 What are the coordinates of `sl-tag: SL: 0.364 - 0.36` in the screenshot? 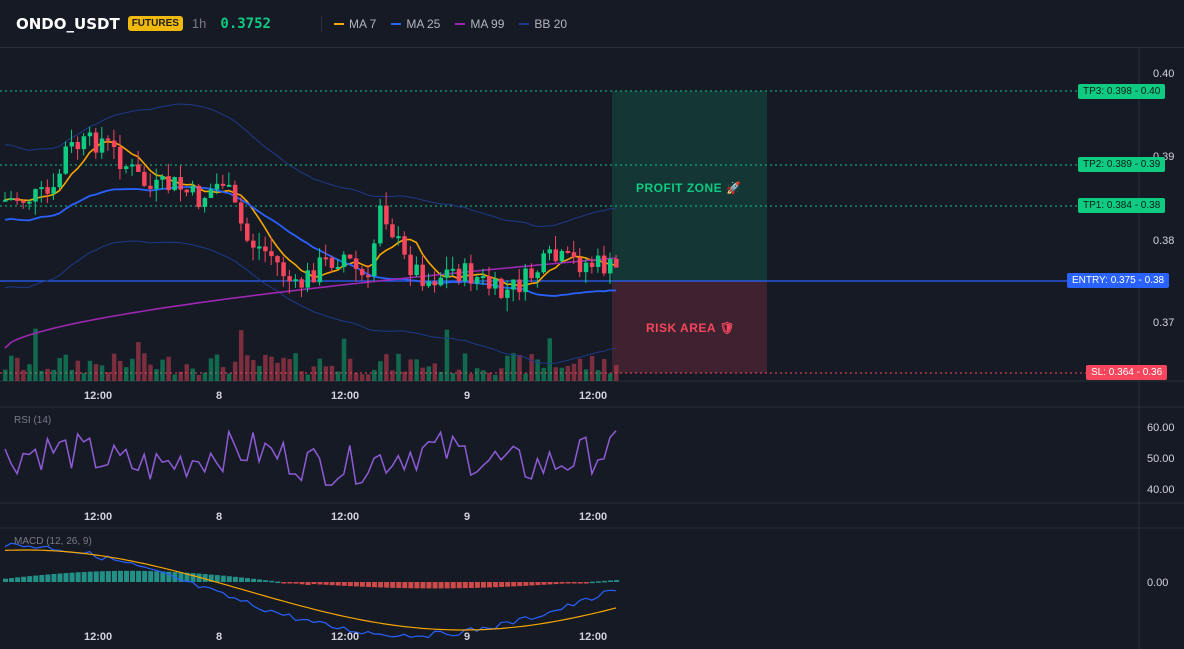 It's located at (1127, 372).